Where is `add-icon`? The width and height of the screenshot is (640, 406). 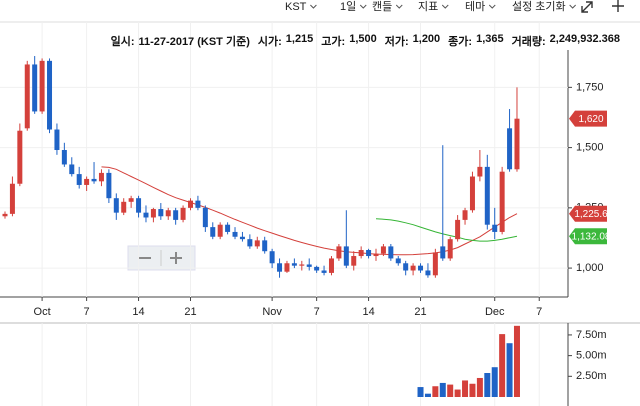 add-icon is located at coordinates (618, 6).